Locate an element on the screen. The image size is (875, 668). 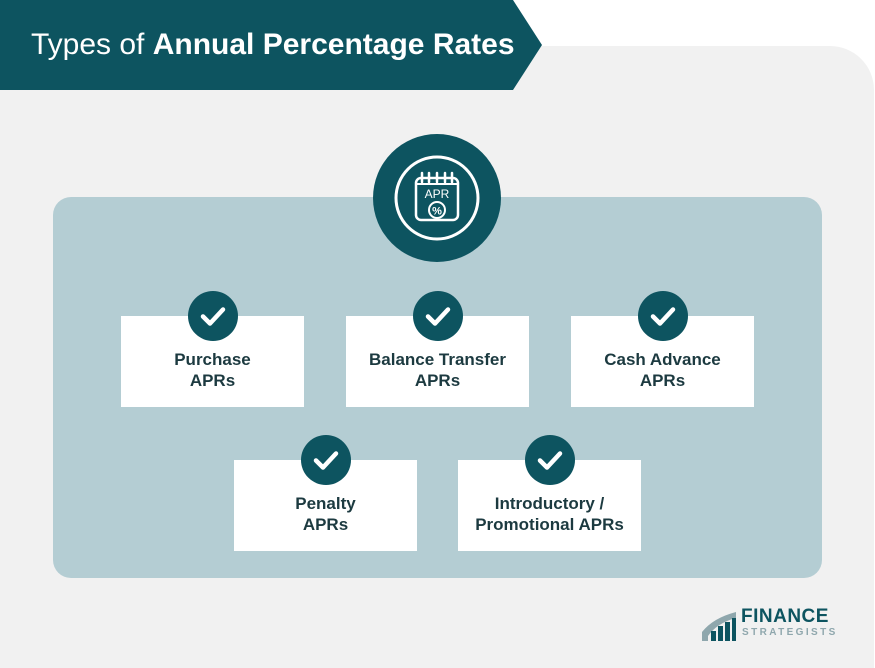
finance-strategists-logo: FINANCE STRATEGISTS is located at coordinates (768, 624).